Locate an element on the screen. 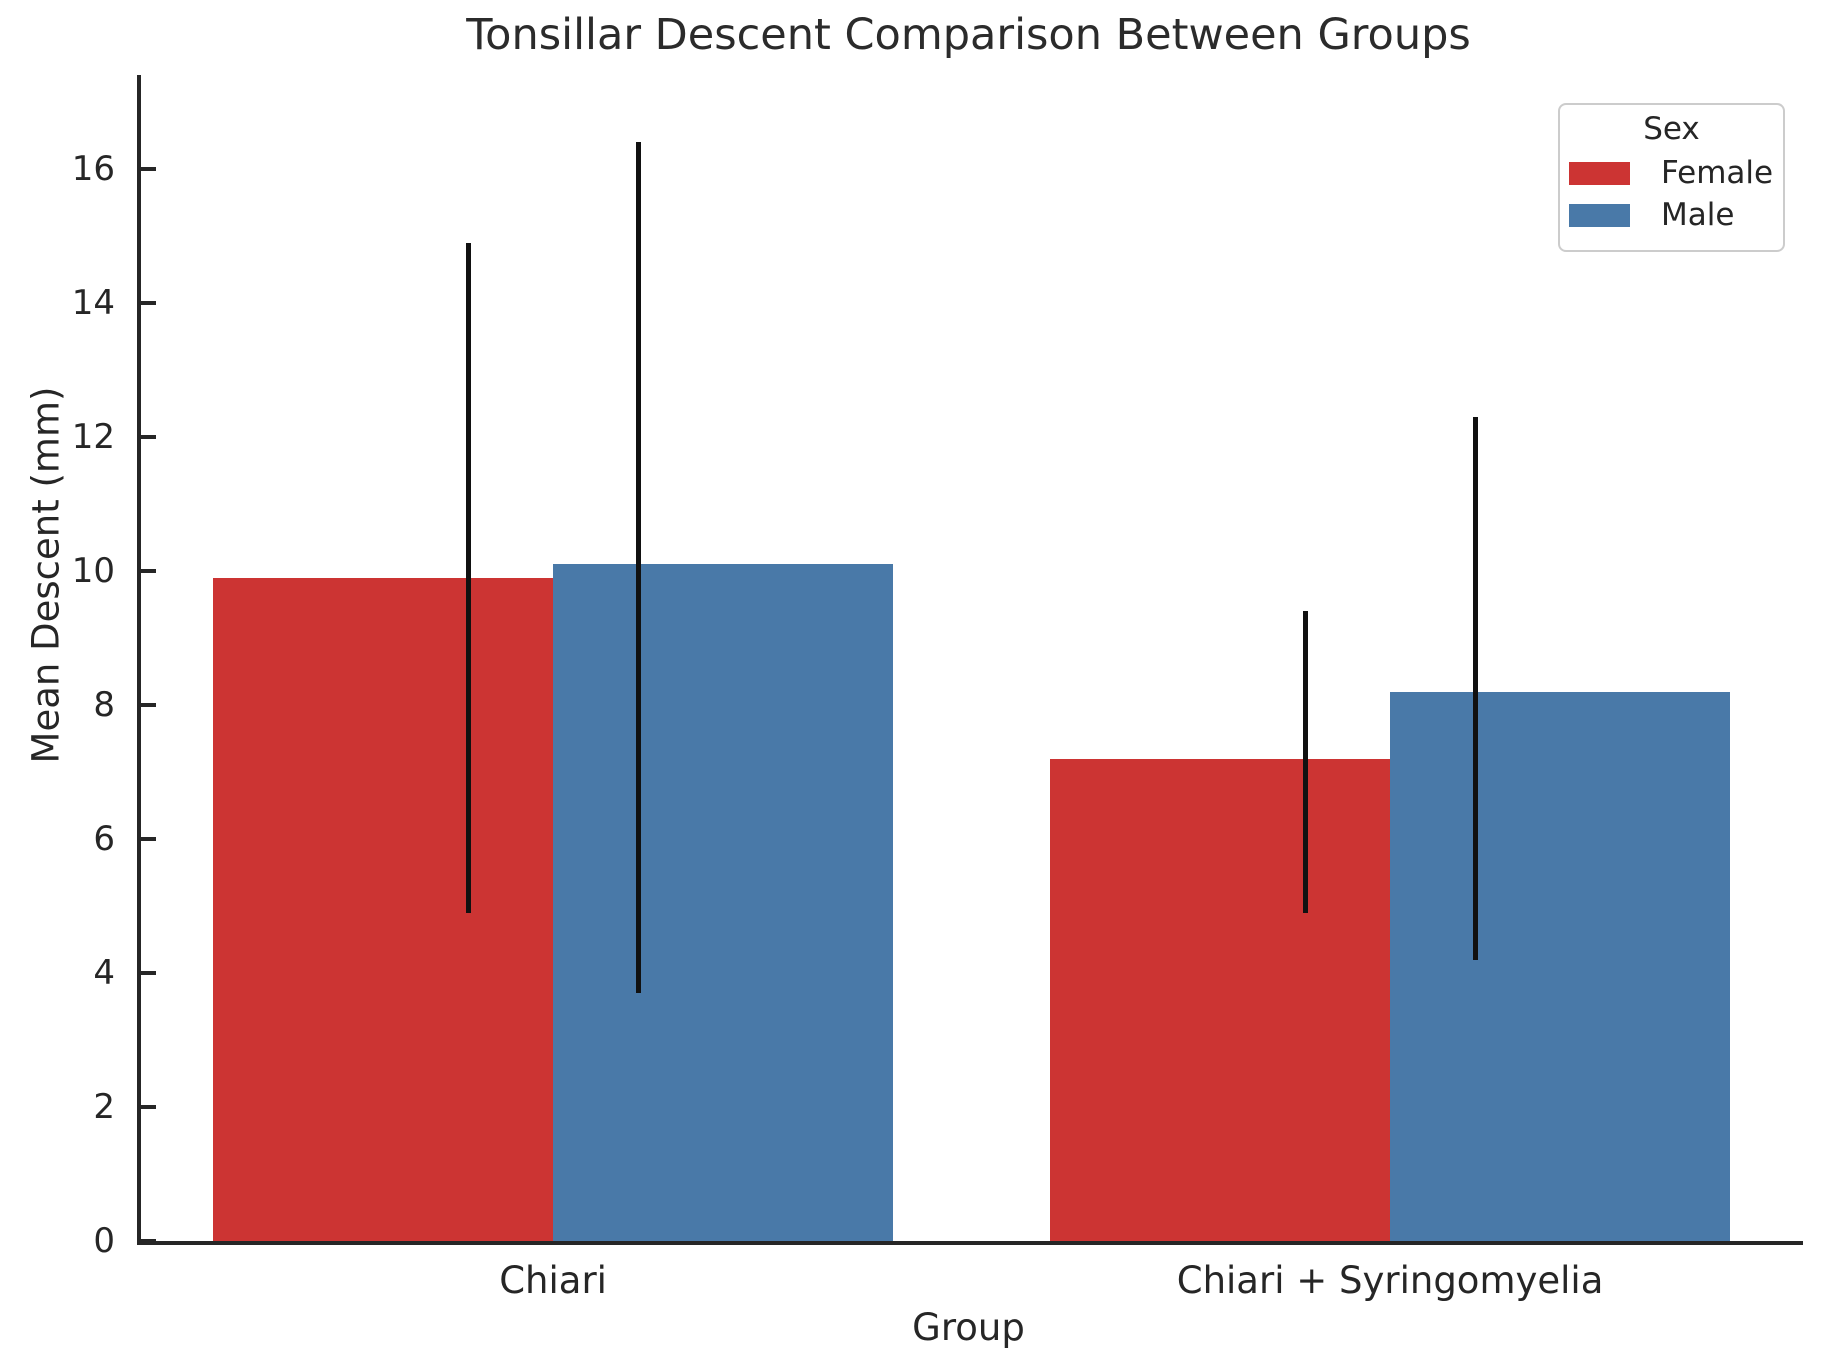  legend-label-female: Female is located at coordinates (1717, 173).